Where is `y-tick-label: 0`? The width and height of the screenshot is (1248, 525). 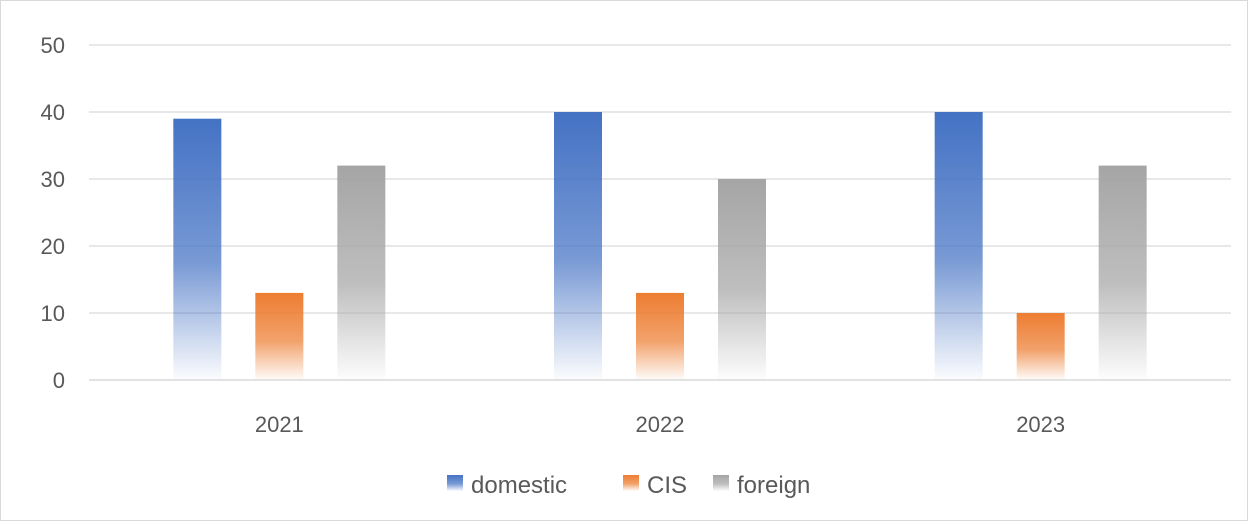 y-tick-label: 0 is located at coordinates (59, 380).